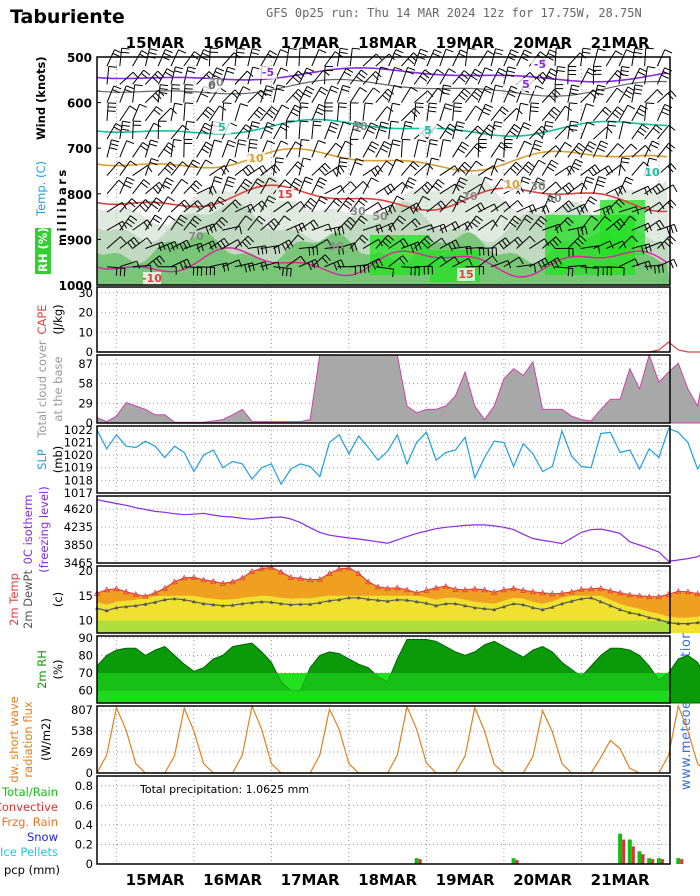  What do you see at coordinates (383, 459) in the screenshot?
I see `panel-frame` at bounding box center [383, 459].